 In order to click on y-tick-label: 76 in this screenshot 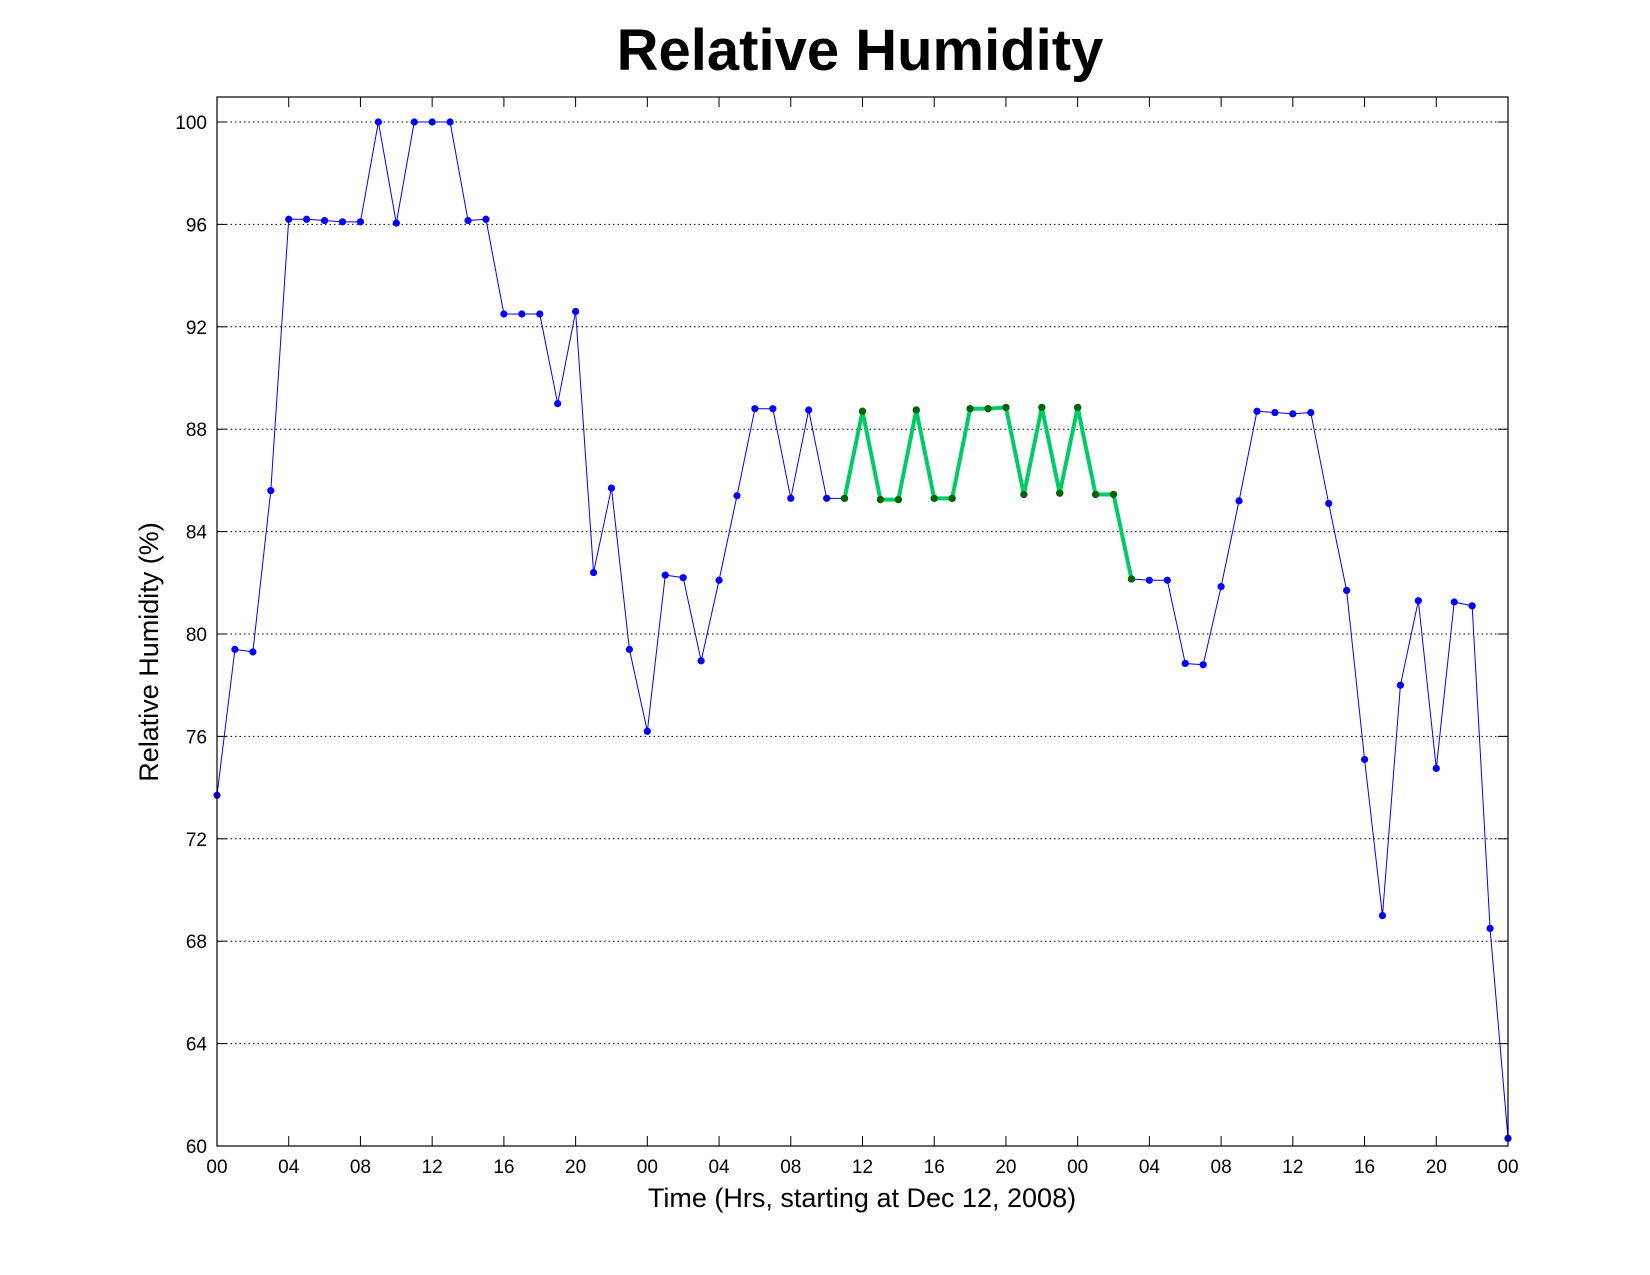, I will do `click(196, 737)`.